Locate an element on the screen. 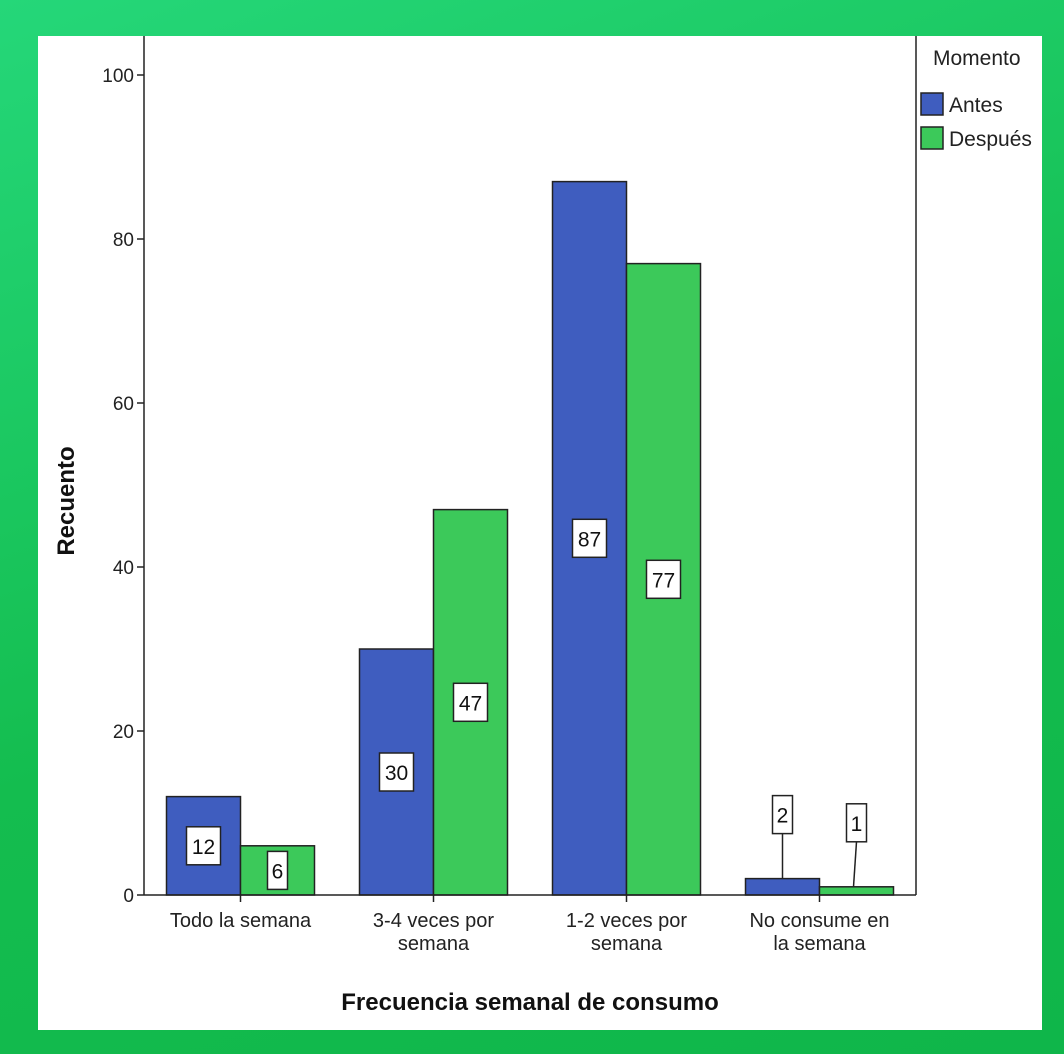  legend: Momento Antes Después is located at coordinates (976, 99).